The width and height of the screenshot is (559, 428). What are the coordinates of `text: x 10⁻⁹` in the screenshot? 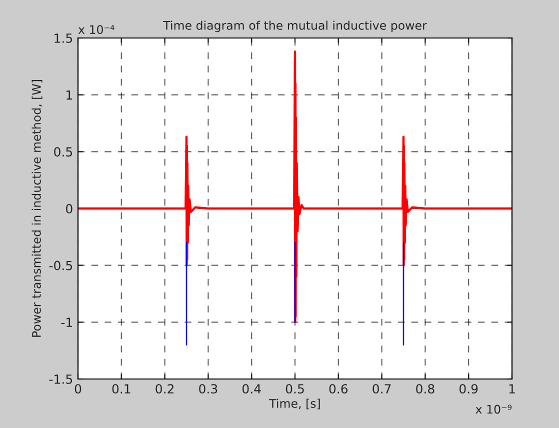 It's located at (494, 409).